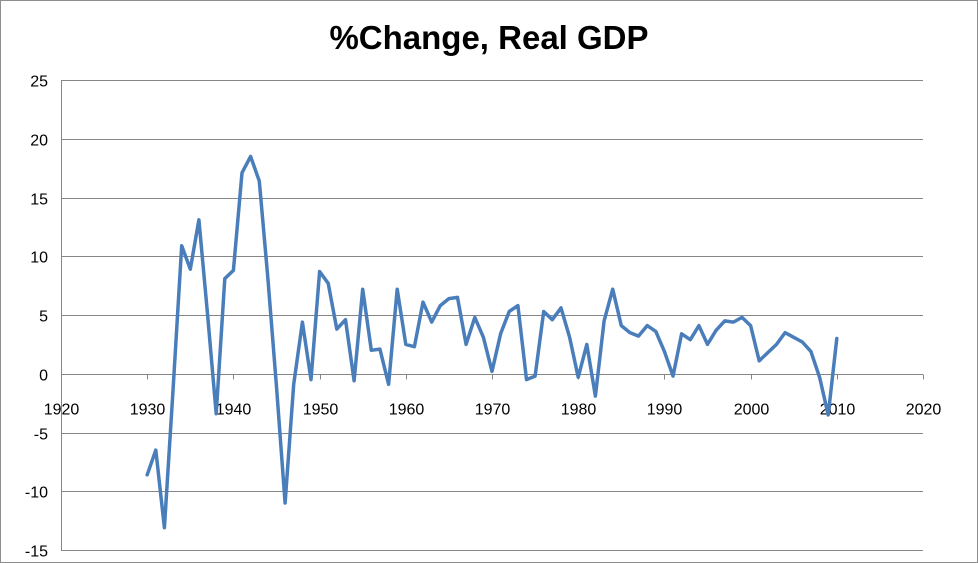 The image size is (978, 563). I want to click on x-tick-label: 1930, so click(148, 410).